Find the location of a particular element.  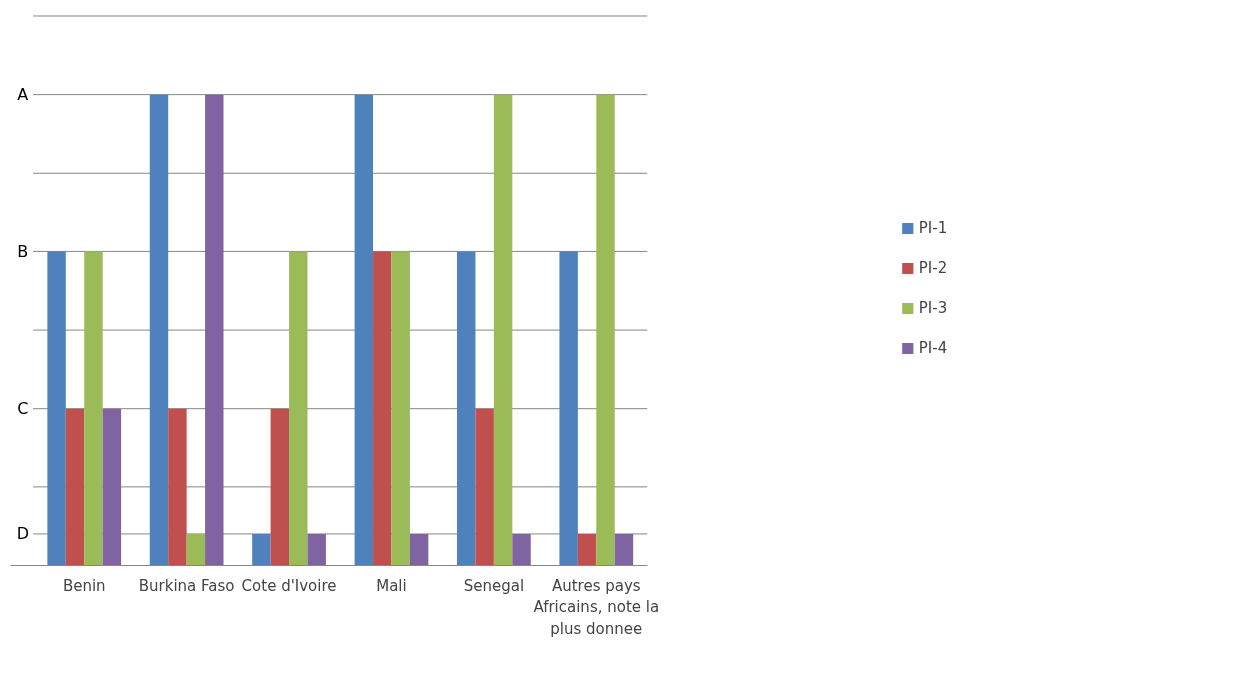

legend-label: PI-3 is located at coordinates (933, 307).